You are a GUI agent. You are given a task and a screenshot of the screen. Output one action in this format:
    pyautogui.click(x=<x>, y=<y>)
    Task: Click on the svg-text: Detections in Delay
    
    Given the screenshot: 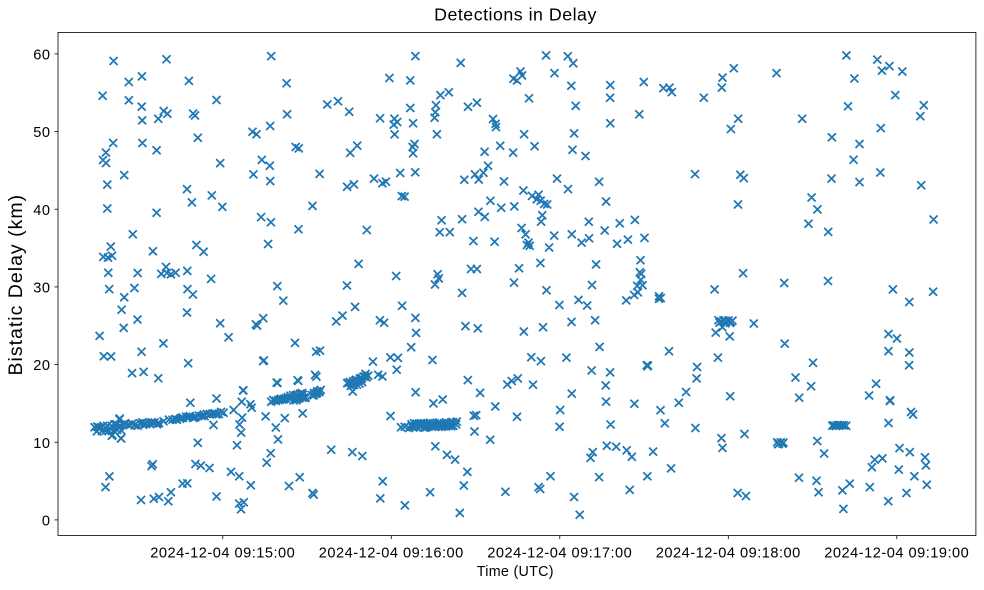 What is the action you would take?
    pyautogui.click(x=515, y=14)
    